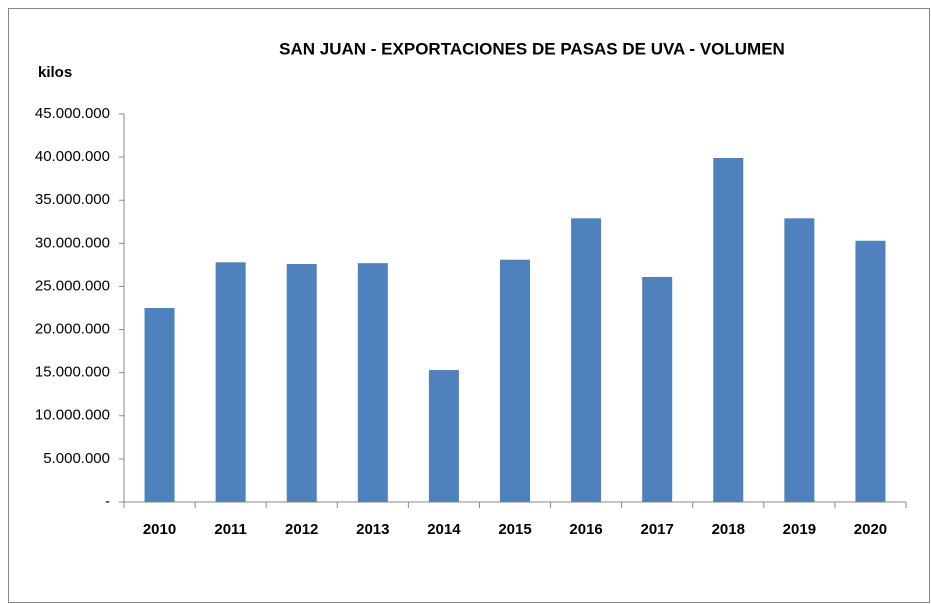  I want to click on x-tick-label: 2012, so click(301, 529).